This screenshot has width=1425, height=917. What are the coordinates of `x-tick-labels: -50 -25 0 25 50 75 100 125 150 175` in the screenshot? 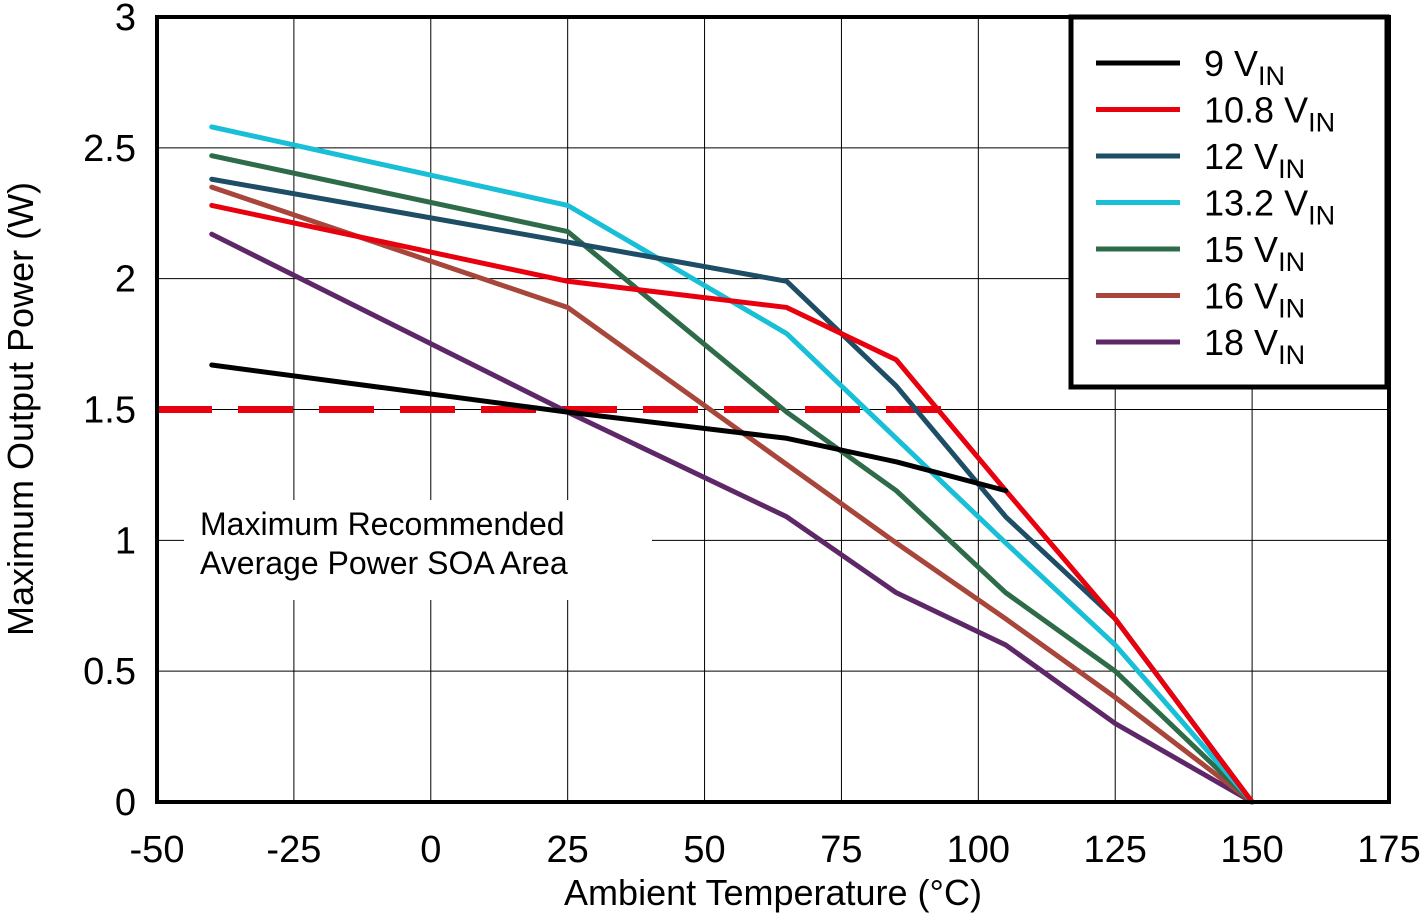 It's located at (775, 850).